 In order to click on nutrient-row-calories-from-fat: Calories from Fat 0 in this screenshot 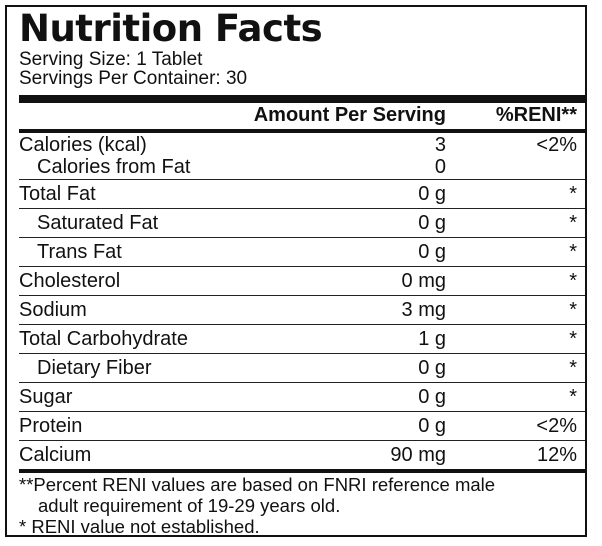, I will do `click(302, 167)`.